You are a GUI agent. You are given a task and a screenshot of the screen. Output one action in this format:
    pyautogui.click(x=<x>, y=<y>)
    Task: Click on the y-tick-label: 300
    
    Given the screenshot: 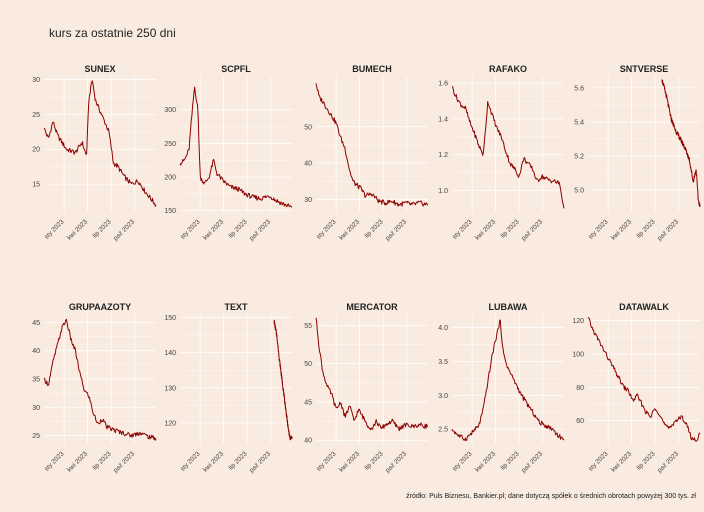 What is the action you would take?
    pyautogui.click(x=170, y=110)
    